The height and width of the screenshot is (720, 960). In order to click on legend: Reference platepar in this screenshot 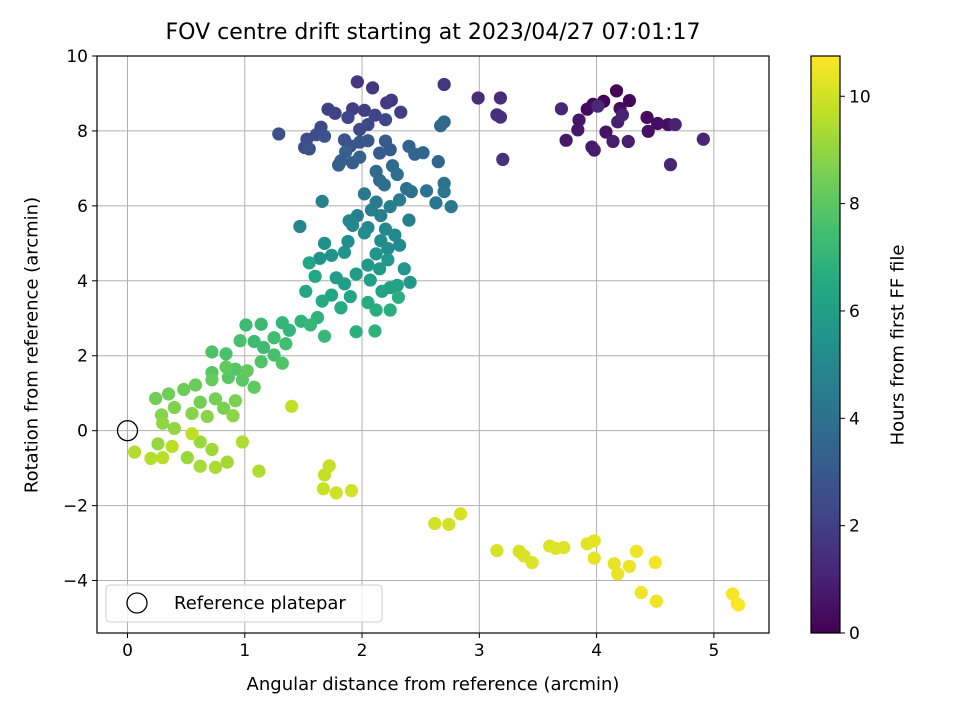, I will do `click(244, 603)`.